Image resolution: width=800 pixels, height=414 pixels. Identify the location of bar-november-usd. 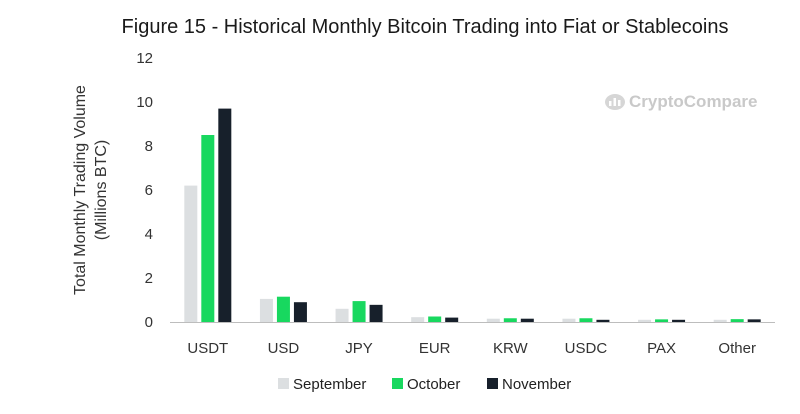
(300, 312).